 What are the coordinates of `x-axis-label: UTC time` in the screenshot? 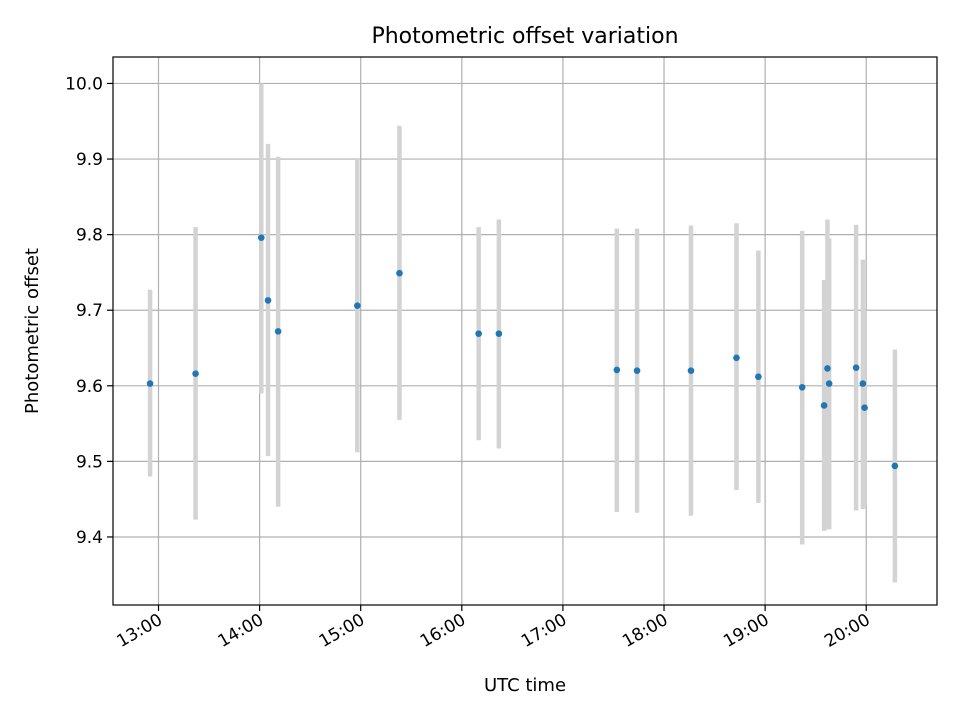 It's located at (525, 685).